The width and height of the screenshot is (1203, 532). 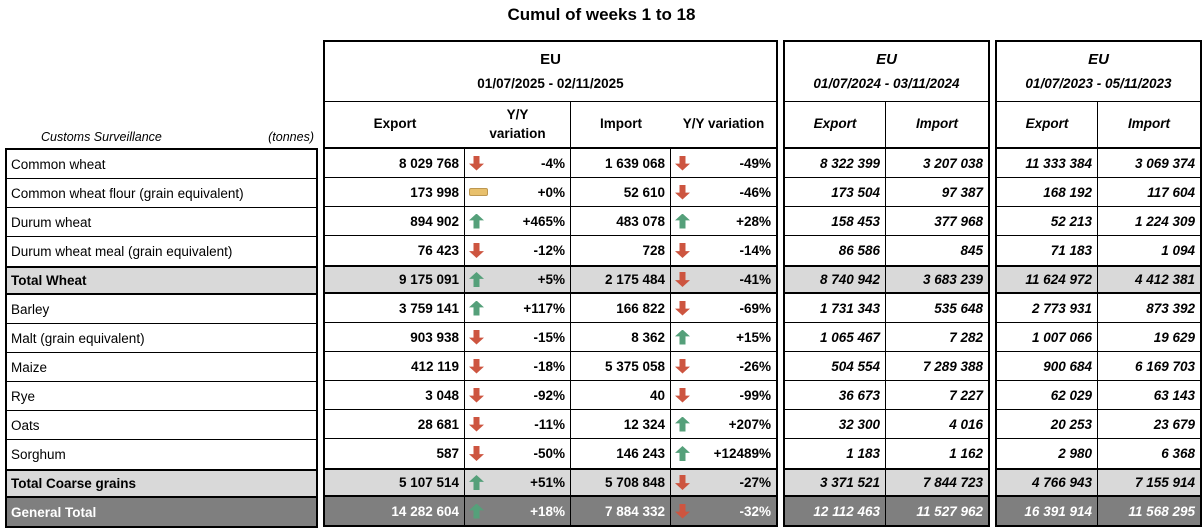 What do you see at coordinates (886, 250) in the screenshot?
I see `table-row: 86 586 845` at bounding box center [886, 250].